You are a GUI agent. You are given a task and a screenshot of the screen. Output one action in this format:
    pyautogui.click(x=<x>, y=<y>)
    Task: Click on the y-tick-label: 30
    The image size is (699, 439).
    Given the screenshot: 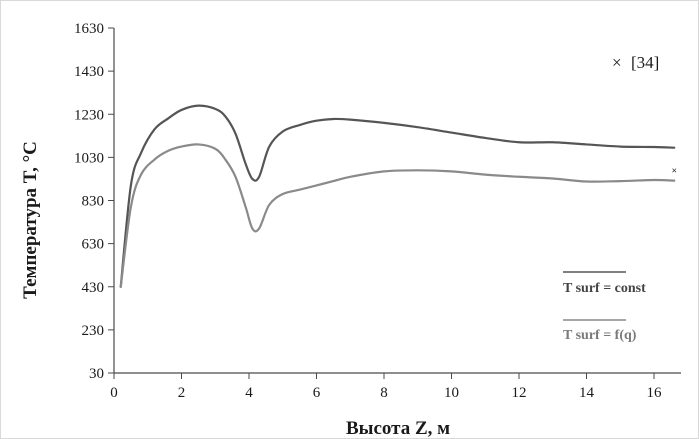 What is the action you would take?
    pyautogui.click(x=96, y=374)
    